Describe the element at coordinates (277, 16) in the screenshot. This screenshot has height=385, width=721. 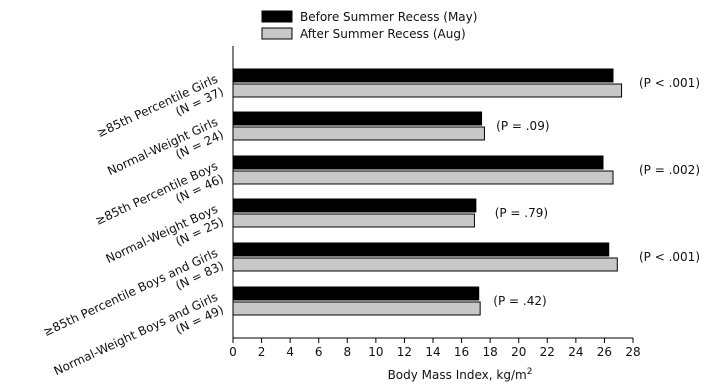
I see `legend-swatch-before` at that location.